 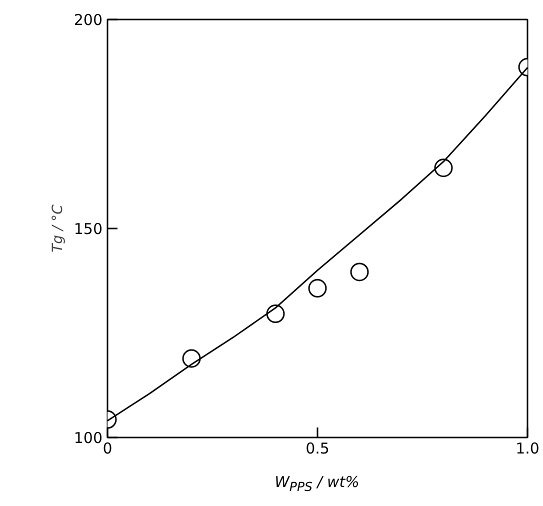 What do you see at coordinates (58, 228) in the screenshot?
I see `y-axis-title: Tg / °C` at bounding box center [58, 228].